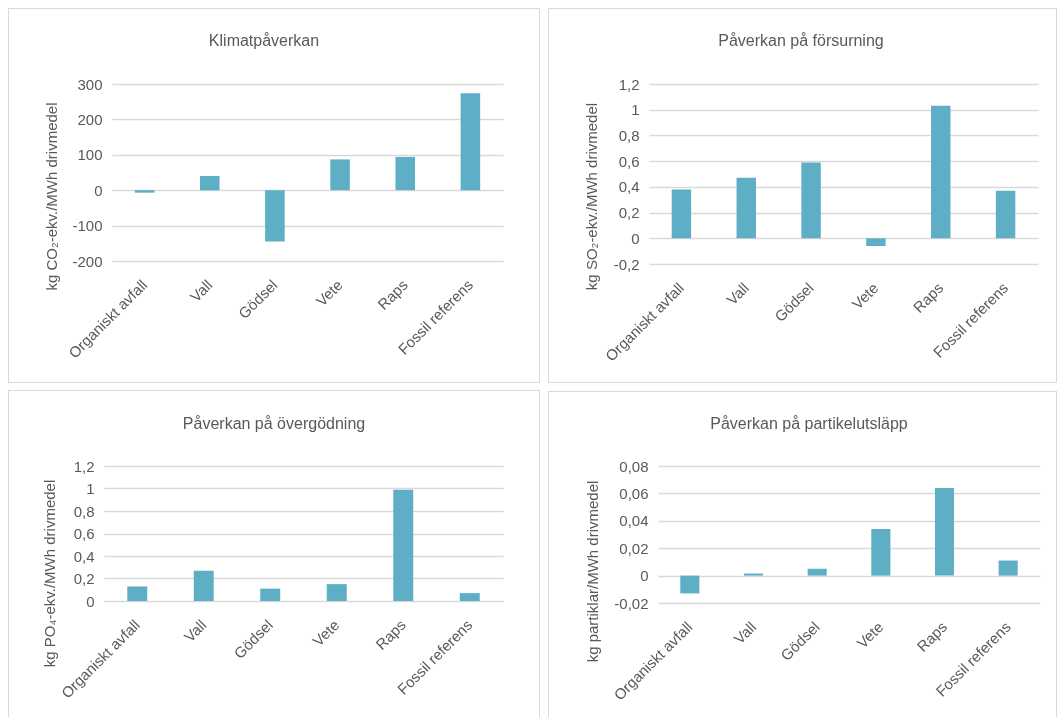 The height and width of the screenshot is (717, 1057). Describe the element at coordinates (809, 423) in the screenshot. I see `chart-title: Påverkan på partikelutsläpp` at that location.